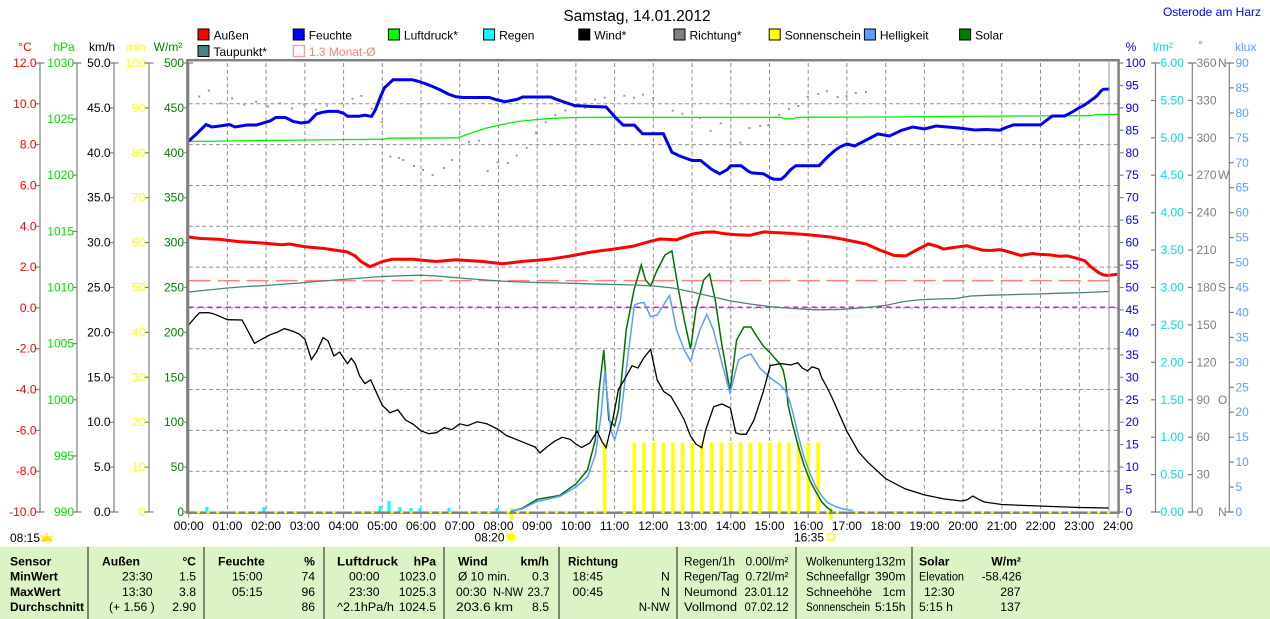 The image size is (1270, 619). I want to click on svg-text: 23.01.12, so click(767, 592).